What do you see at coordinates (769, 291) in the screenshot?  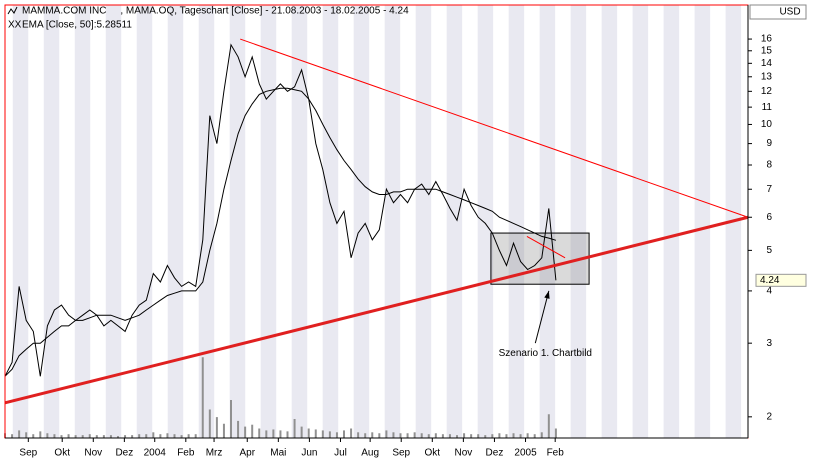 I see `y-tick-label: 4` at bounding box center [769, 291].